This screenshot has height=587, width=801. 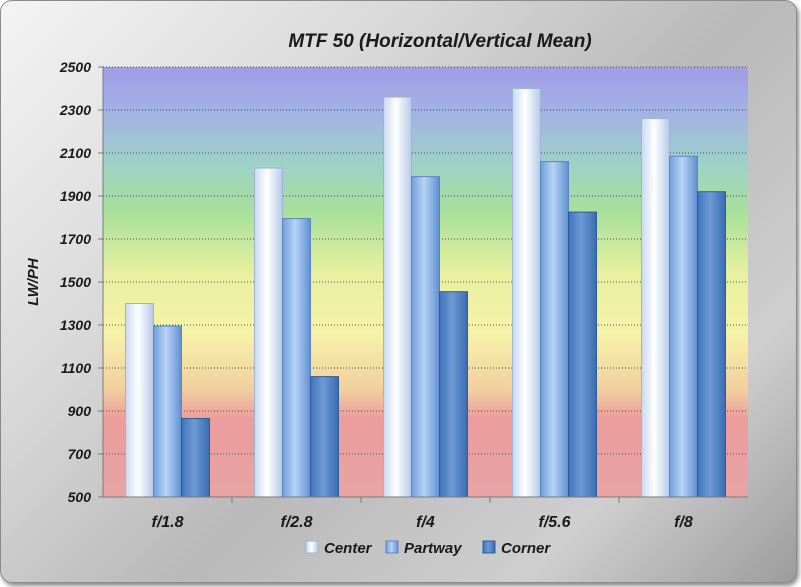 I want to click on y-tick-label: 1700, so click(x=75, y=239).